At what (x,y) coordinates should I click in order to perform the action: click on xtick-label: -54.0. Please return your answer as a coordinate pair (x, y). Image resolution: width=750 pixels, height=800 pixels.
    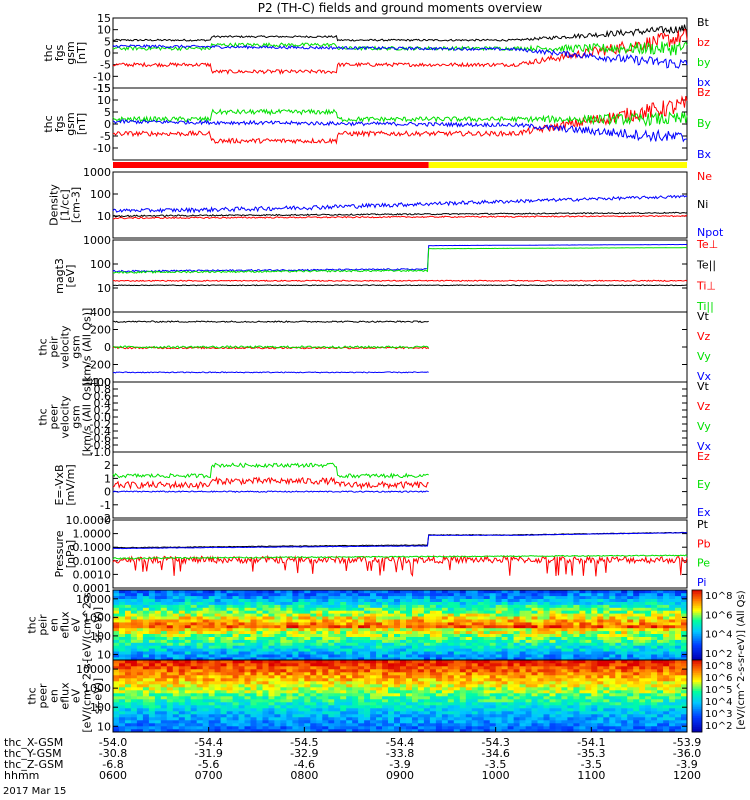
    Looking at the image, I should click on (113, 742).